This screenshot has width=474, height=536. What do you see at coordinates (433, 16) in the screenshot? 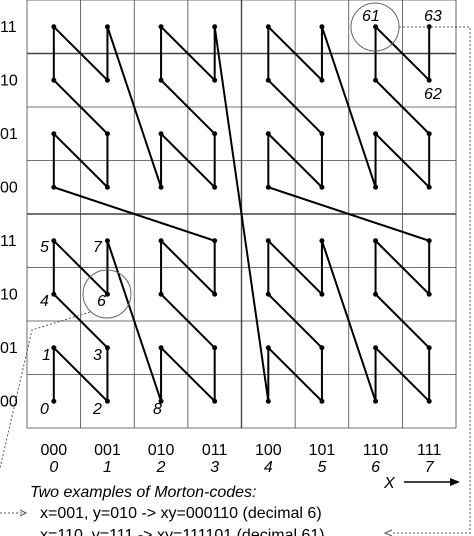
I see `point-label: 63` at bounding box center [433, 16].